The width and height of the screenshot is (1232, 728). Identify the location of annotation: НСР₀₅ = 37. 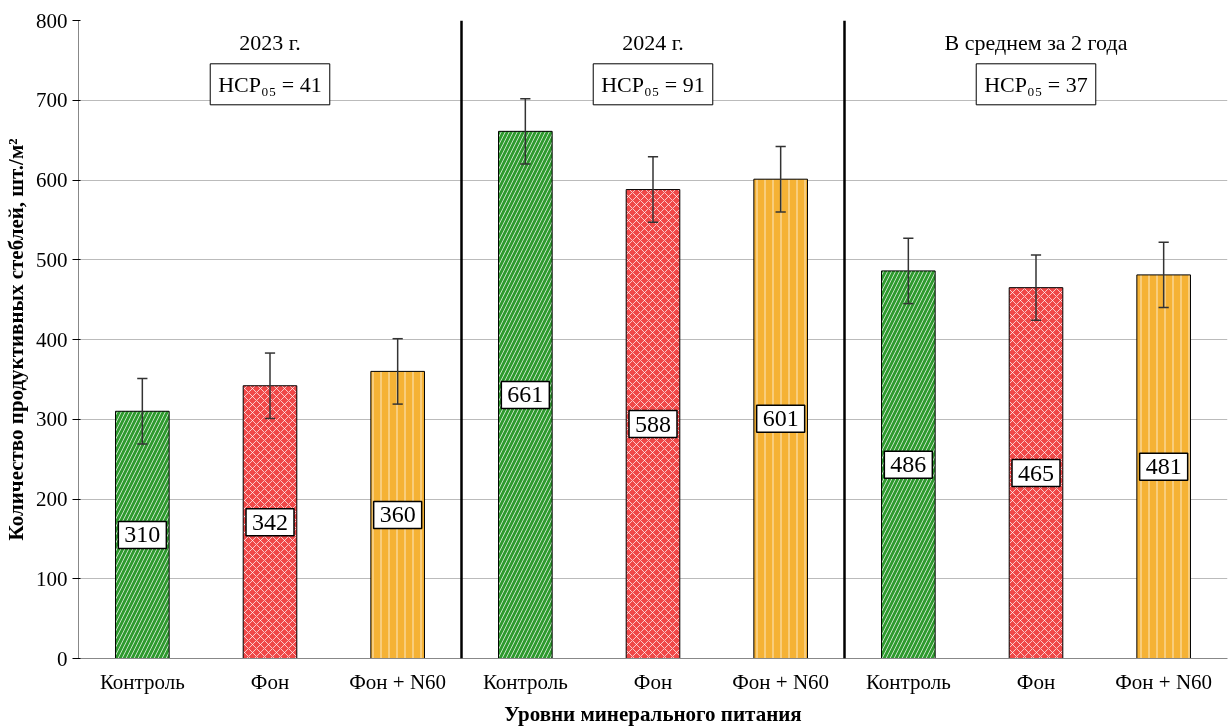
(1036, 84).